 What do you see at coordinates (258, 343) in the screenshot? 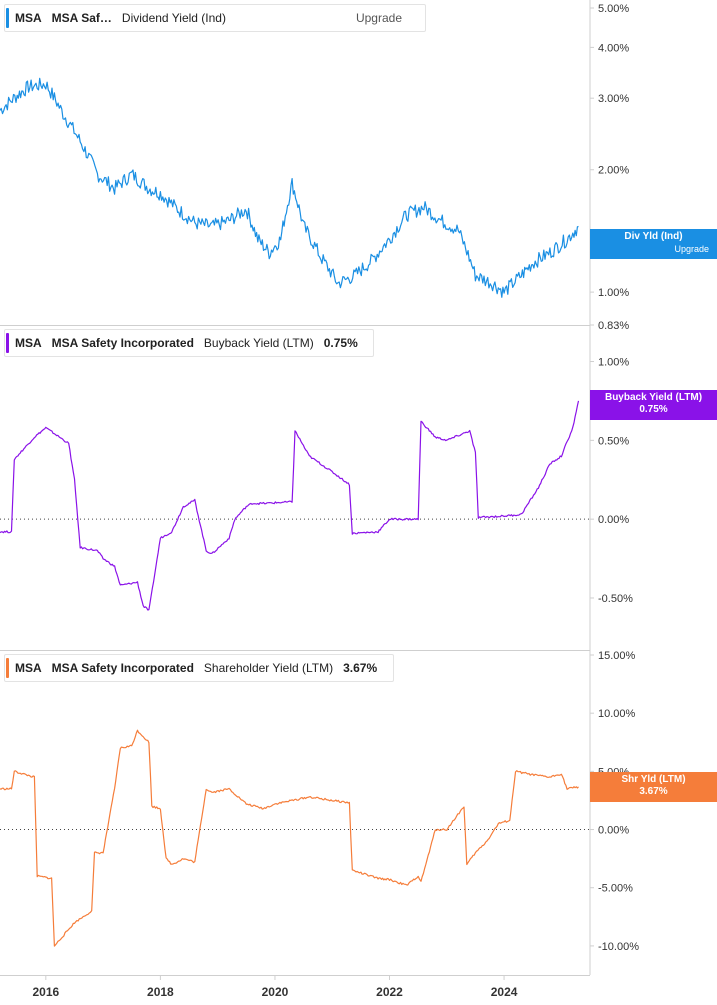
I see `legend-metric: Buyback Yield (LTM)` at bounding box center [258, 343].